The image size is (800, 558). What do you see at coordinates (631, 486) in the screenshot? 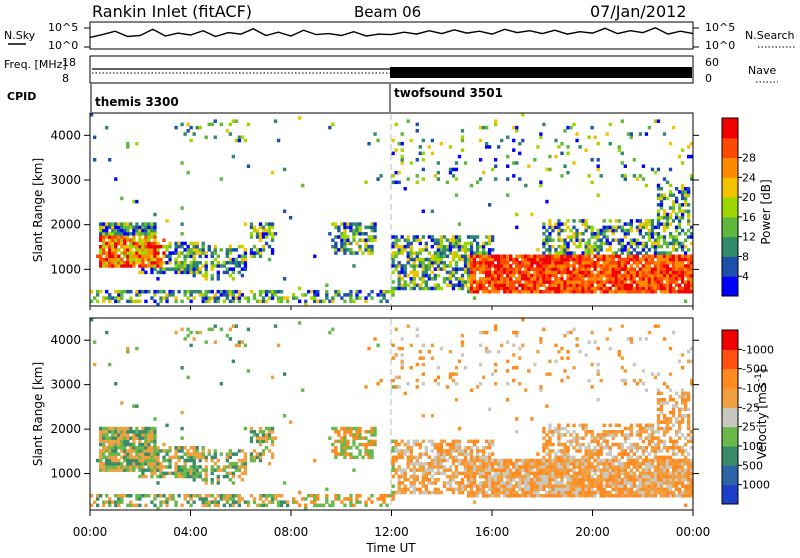
I see `velocity-cell-2095` at bounding box center [631, 486].